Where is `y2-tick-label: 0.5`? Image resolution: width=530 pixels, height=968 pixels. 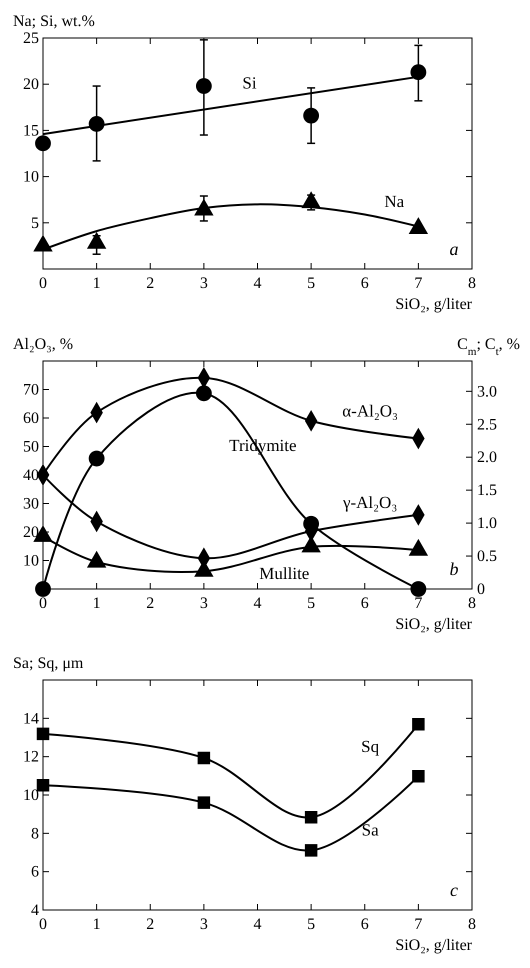 y2-tick-label: 0.5 is located at coordinates (487, 557).